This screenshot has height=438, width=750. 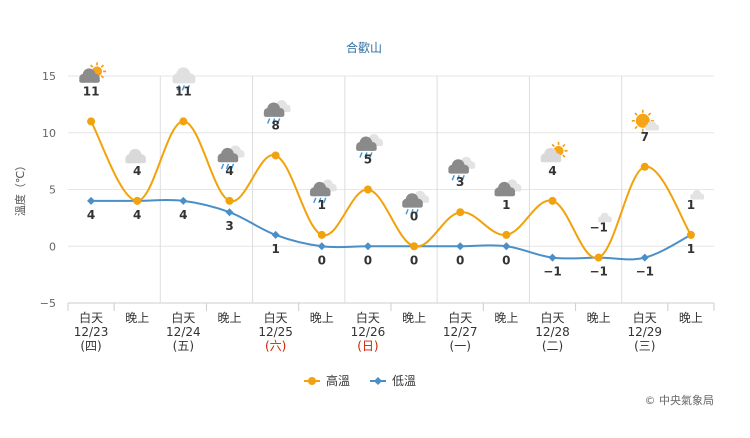 What do you see at coordinates (508, 188) in the screenshot?
I see `cloud-icon` at bounding box center [508, 188].